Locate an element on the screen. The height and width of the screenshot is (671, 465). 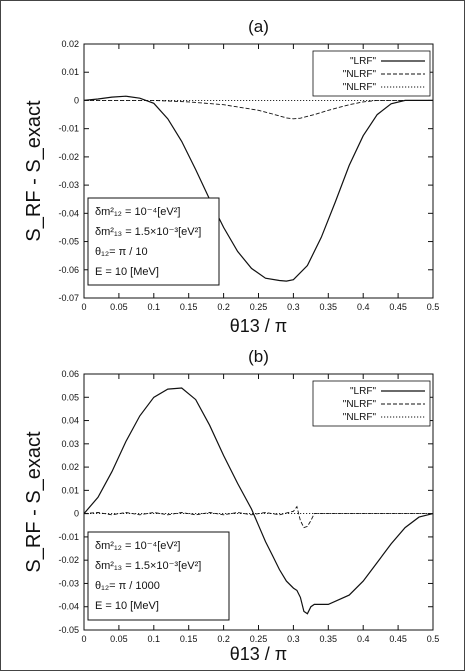
y-tick-label: 0.03 is located at coordinates (70, 444).